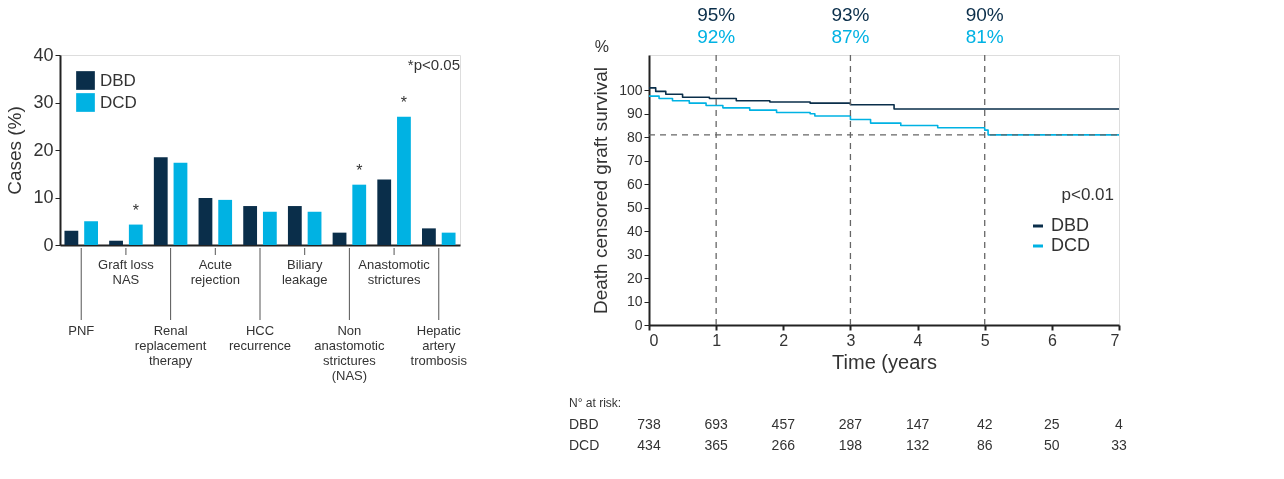 This screenshot has height=479, width=1284. I want to click on x-tick-label: 4, so click(918, 340).